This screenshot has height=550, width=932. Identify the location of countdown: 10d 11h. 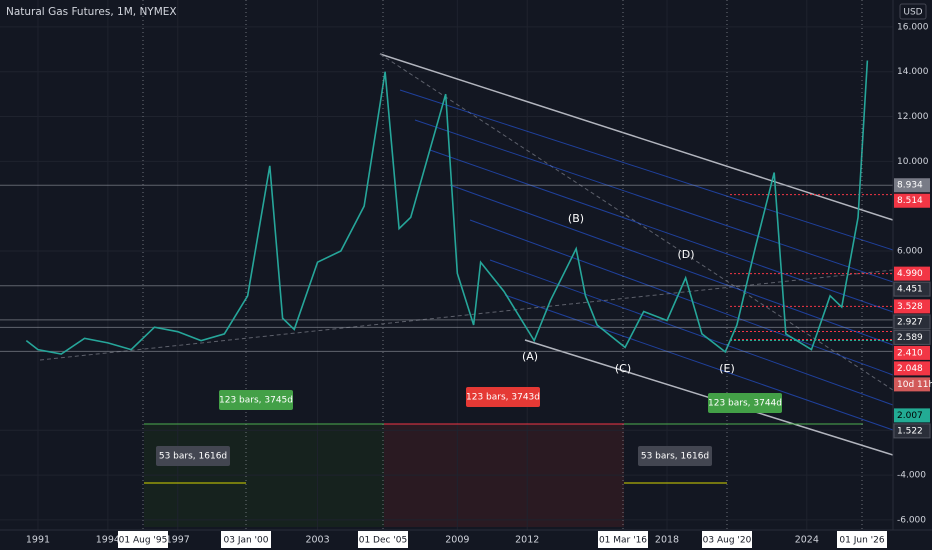
(914, 385).